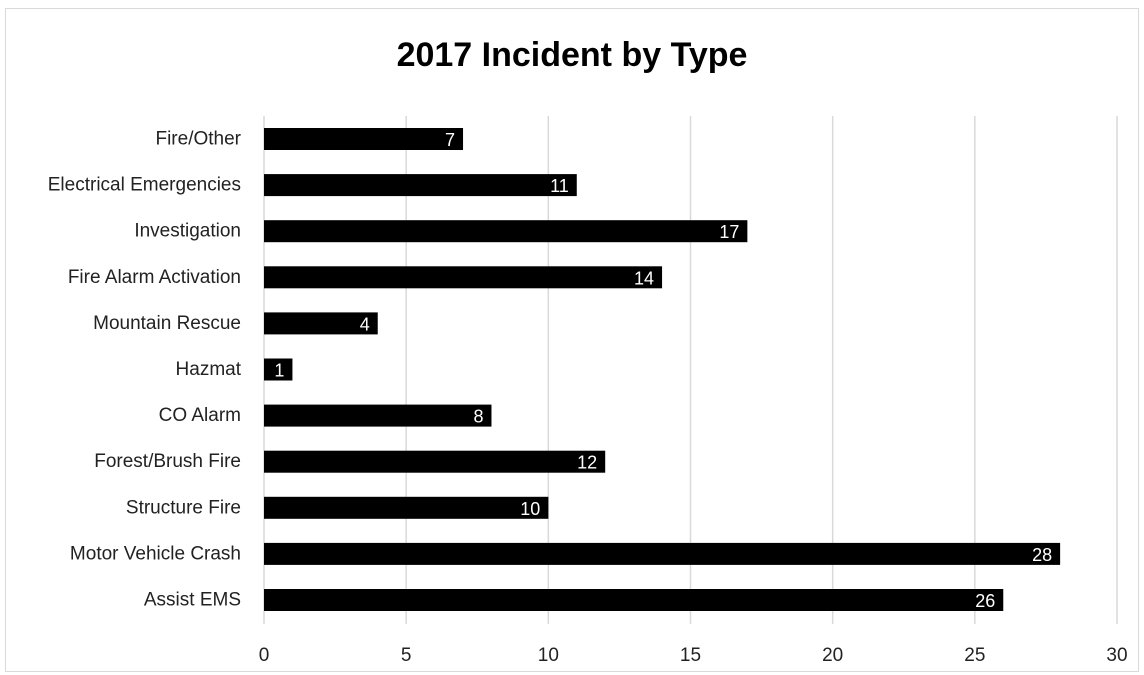  I want to click on data-label: 1, so click(279, 371).